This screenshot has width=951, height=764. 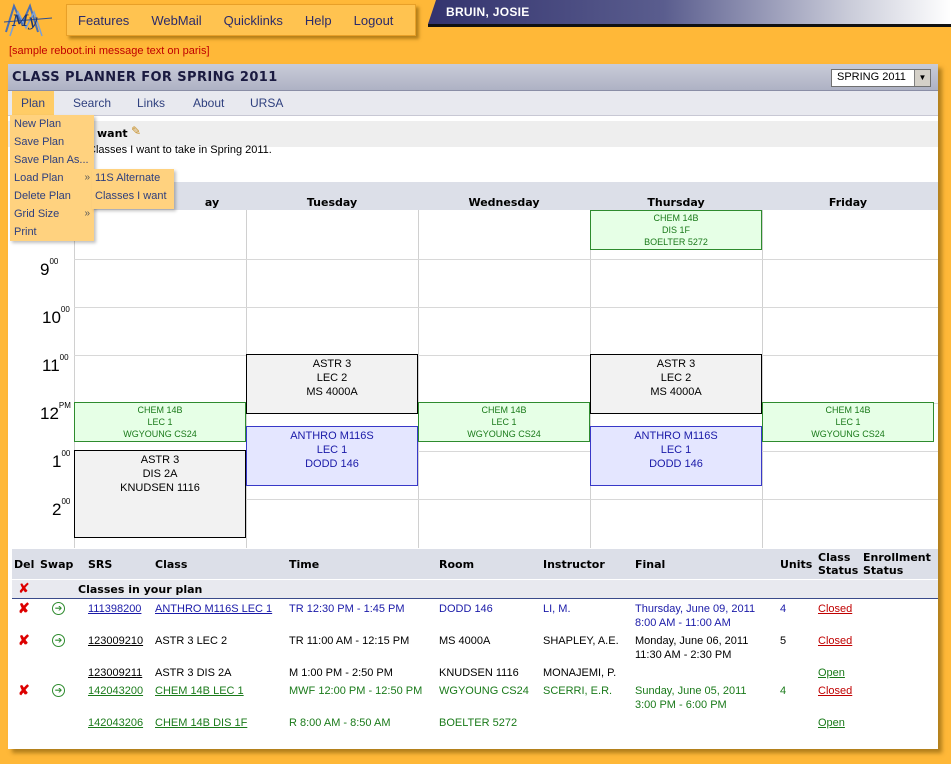 What do you see at coordinates (131, 196) in the screenshot?
I see `submenu-classes-i-want: Classes I want` at bounding box center [131, 196].